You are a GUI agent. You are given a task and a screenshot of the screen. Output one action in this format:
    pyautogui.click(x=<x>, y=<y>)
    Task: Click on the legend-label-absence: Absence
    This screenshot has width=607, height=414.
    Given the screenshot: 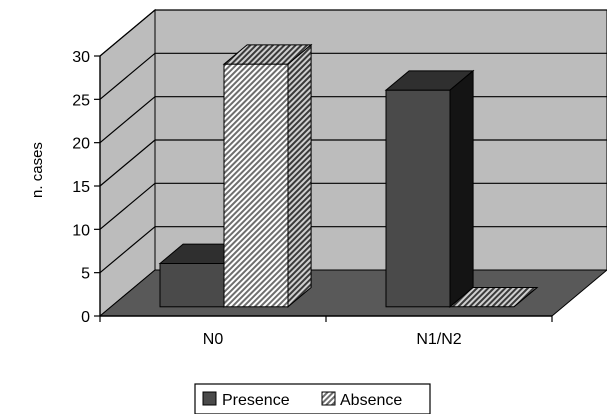 What is the action you would take?
    pyautogui.click(x=371, y=400)
    